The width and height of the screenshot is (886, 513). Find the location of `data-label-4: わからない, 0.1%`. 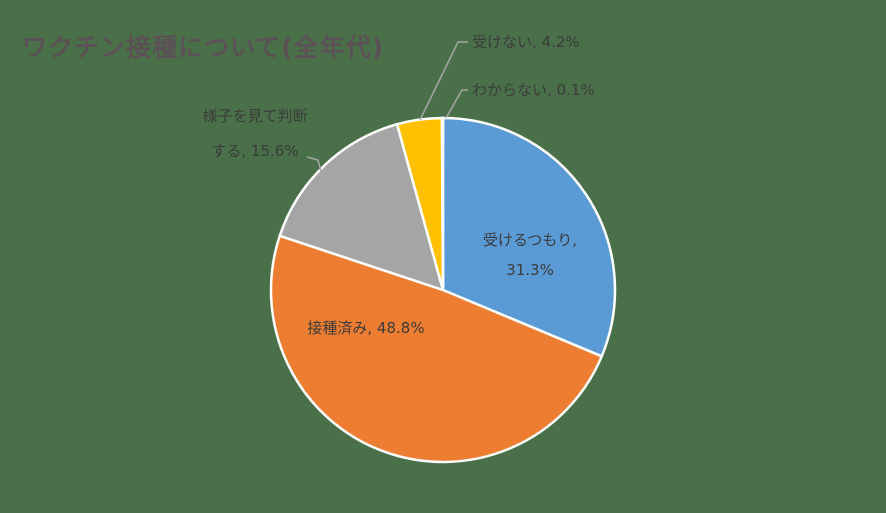

data-label-4: わからない, 0.1% is located at coordinates (533, 90).